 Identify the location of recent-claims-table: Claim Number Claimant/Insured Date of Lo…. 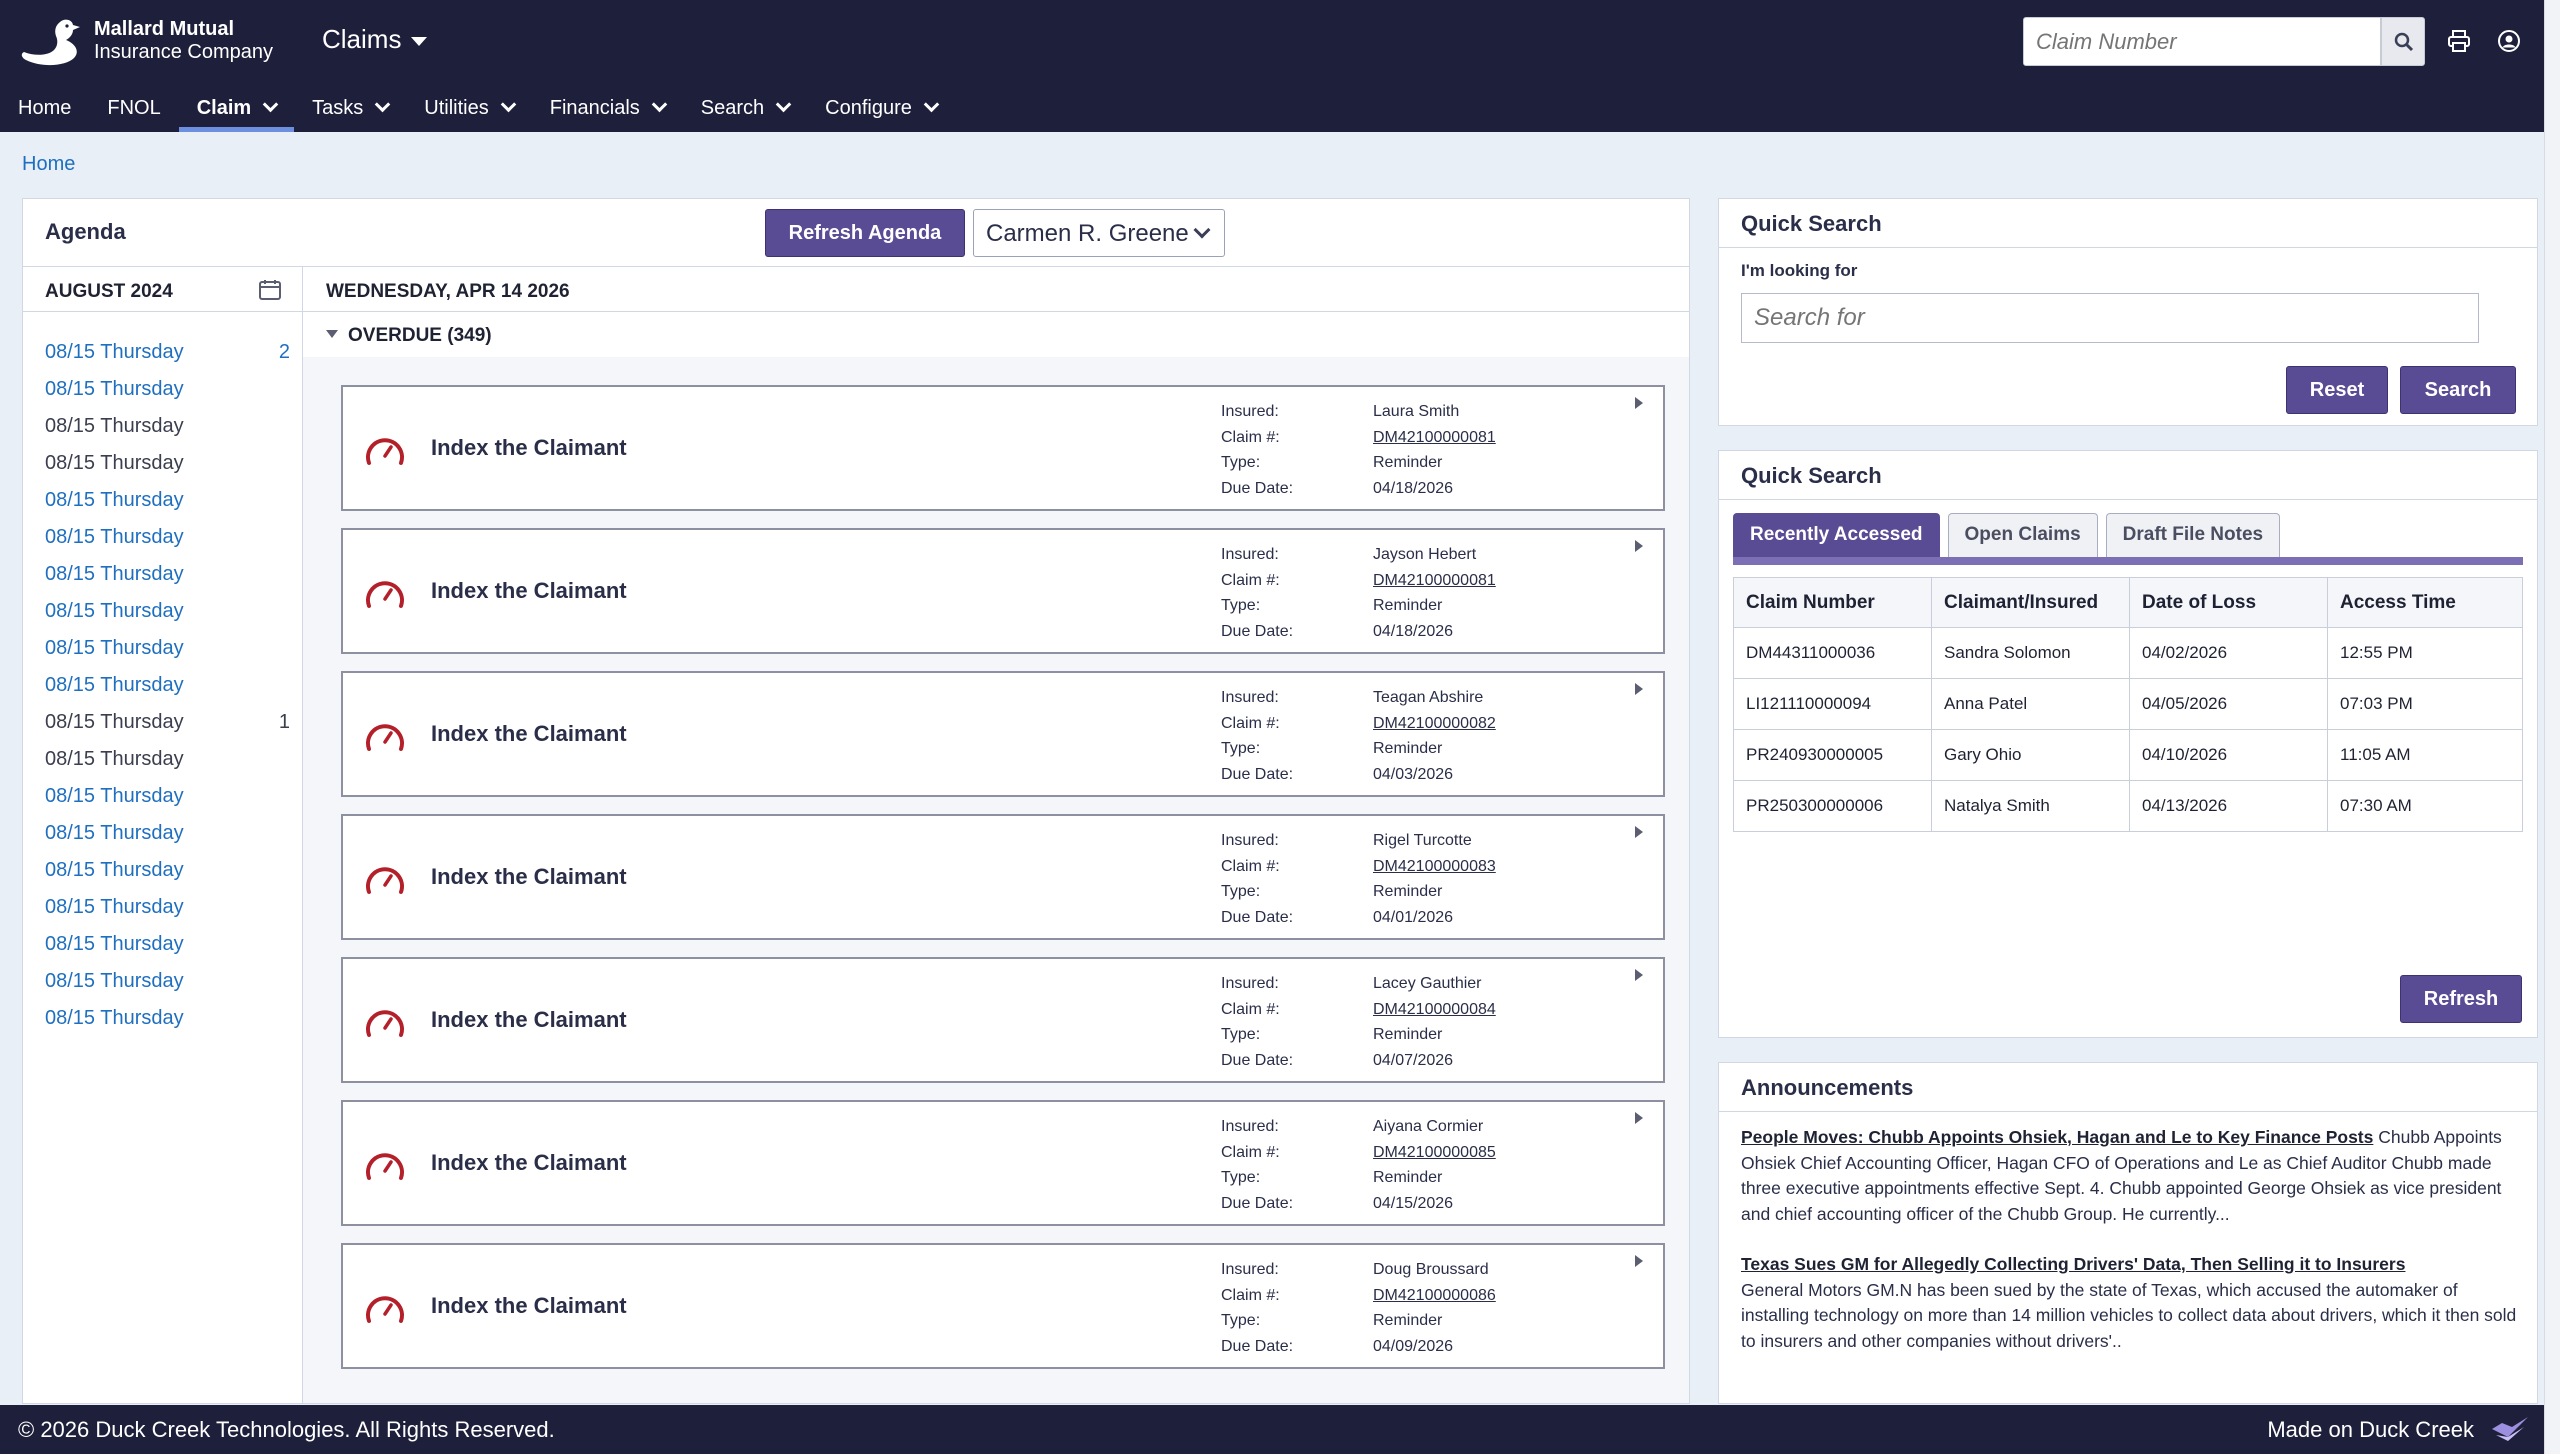
(2128, 704).